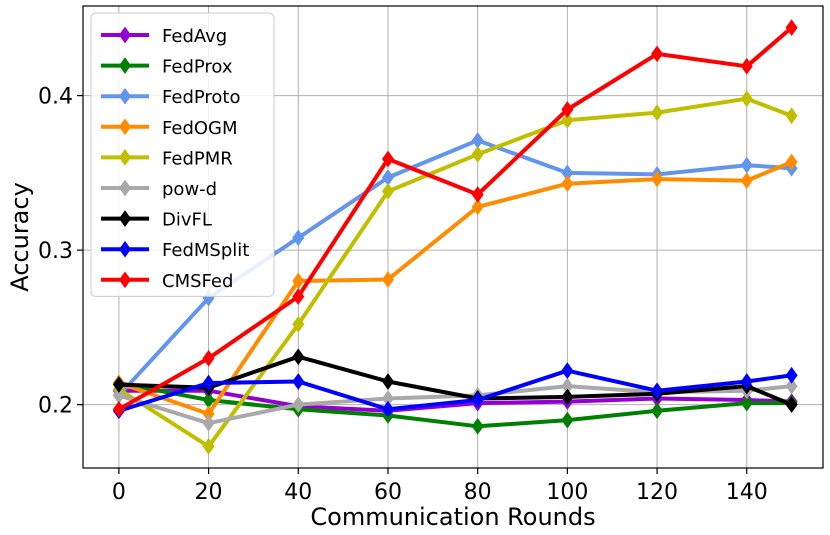 This screenshot has width=830, height=535. I want to click on legend-label: FedAvg, so click(194, 36).